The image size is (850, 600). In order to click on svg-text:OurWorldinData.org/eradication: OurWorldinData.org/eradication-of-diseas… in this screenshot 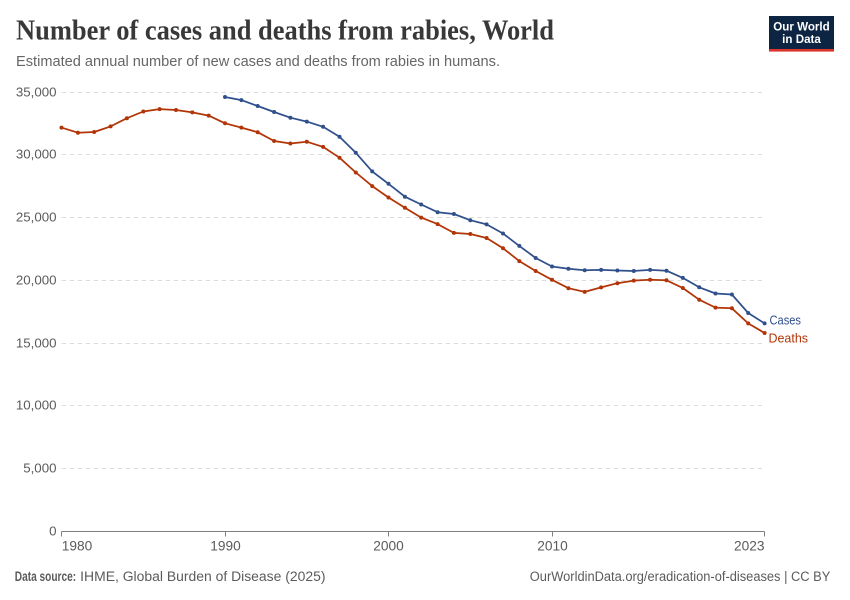, I will do `click(680, 576)`.